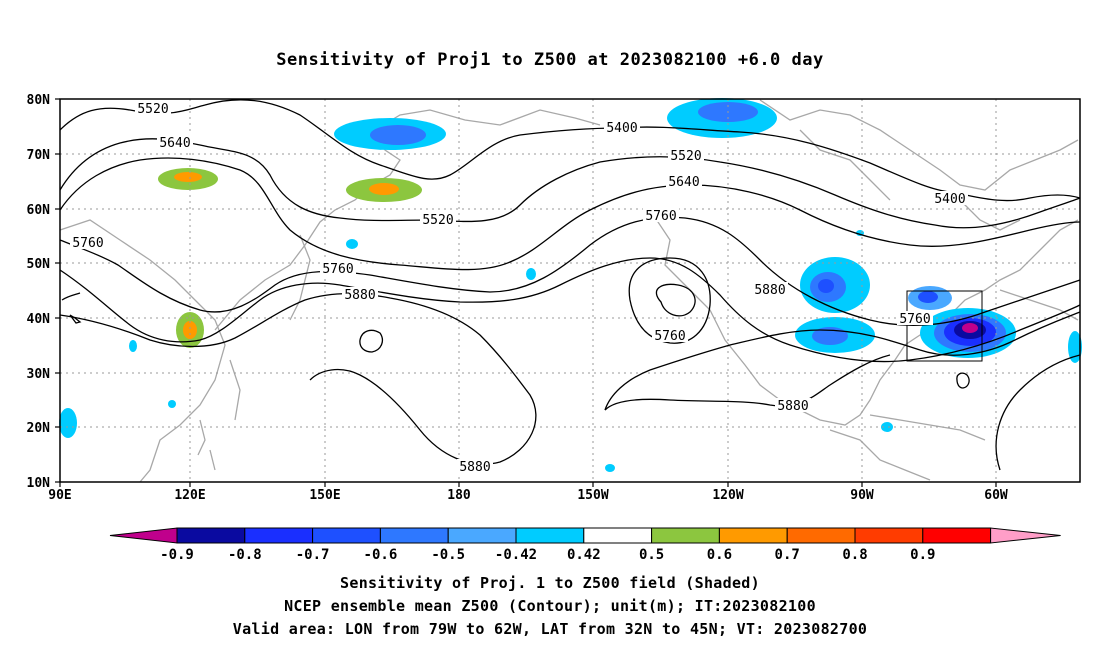 The height and width of the screenshot is (650, 1100). What do you see at coordinates (854, 555) in the screenshot?
I see `colorbar-label: 0.8` at bounding box center [854, 555].